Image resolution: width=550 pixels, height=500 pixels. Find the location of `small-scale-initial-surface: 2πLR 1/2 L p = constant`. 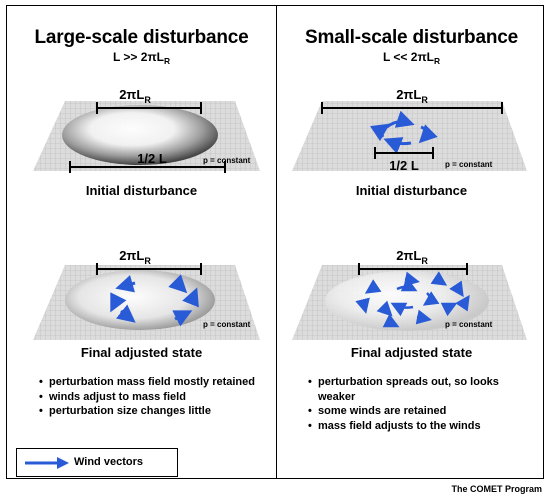

small-scale-initial-surface: 2πLR 1/2 L p = constant is located at coordinates (409, 130).